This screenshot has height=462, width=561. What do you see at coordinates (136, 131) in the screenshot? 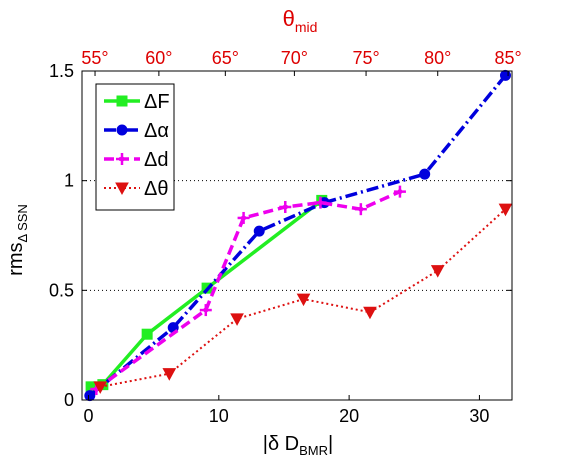
I see `legend-entry: Δα` at bounding box center [136, 131].